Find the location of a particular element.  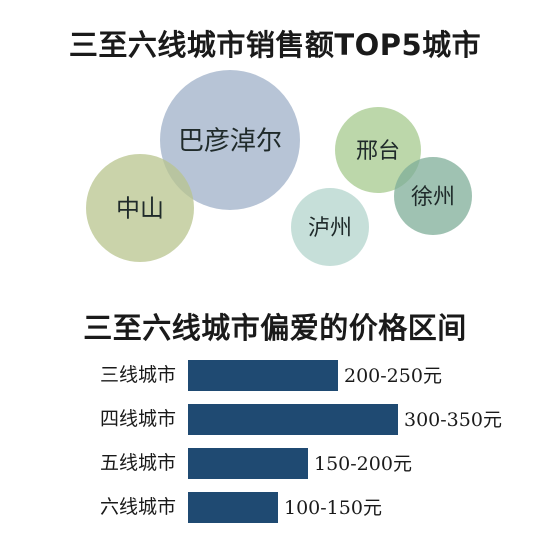

category-label-0: 三线城市 is located at coordinates (138, 375).